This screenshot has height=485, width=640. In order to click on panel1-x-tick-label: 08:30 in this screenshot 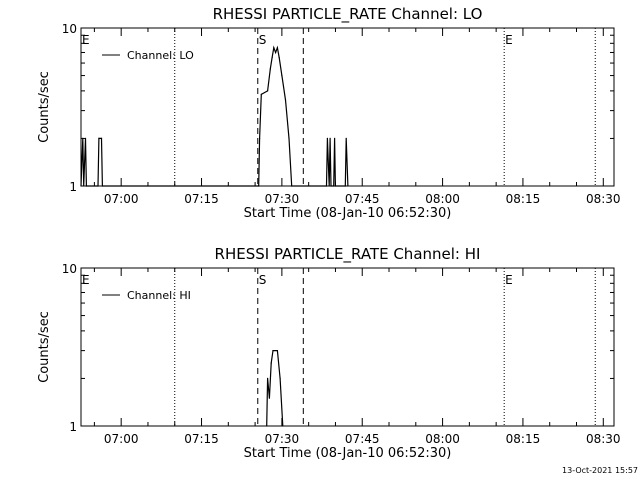, I will do `click(603, 199)`.